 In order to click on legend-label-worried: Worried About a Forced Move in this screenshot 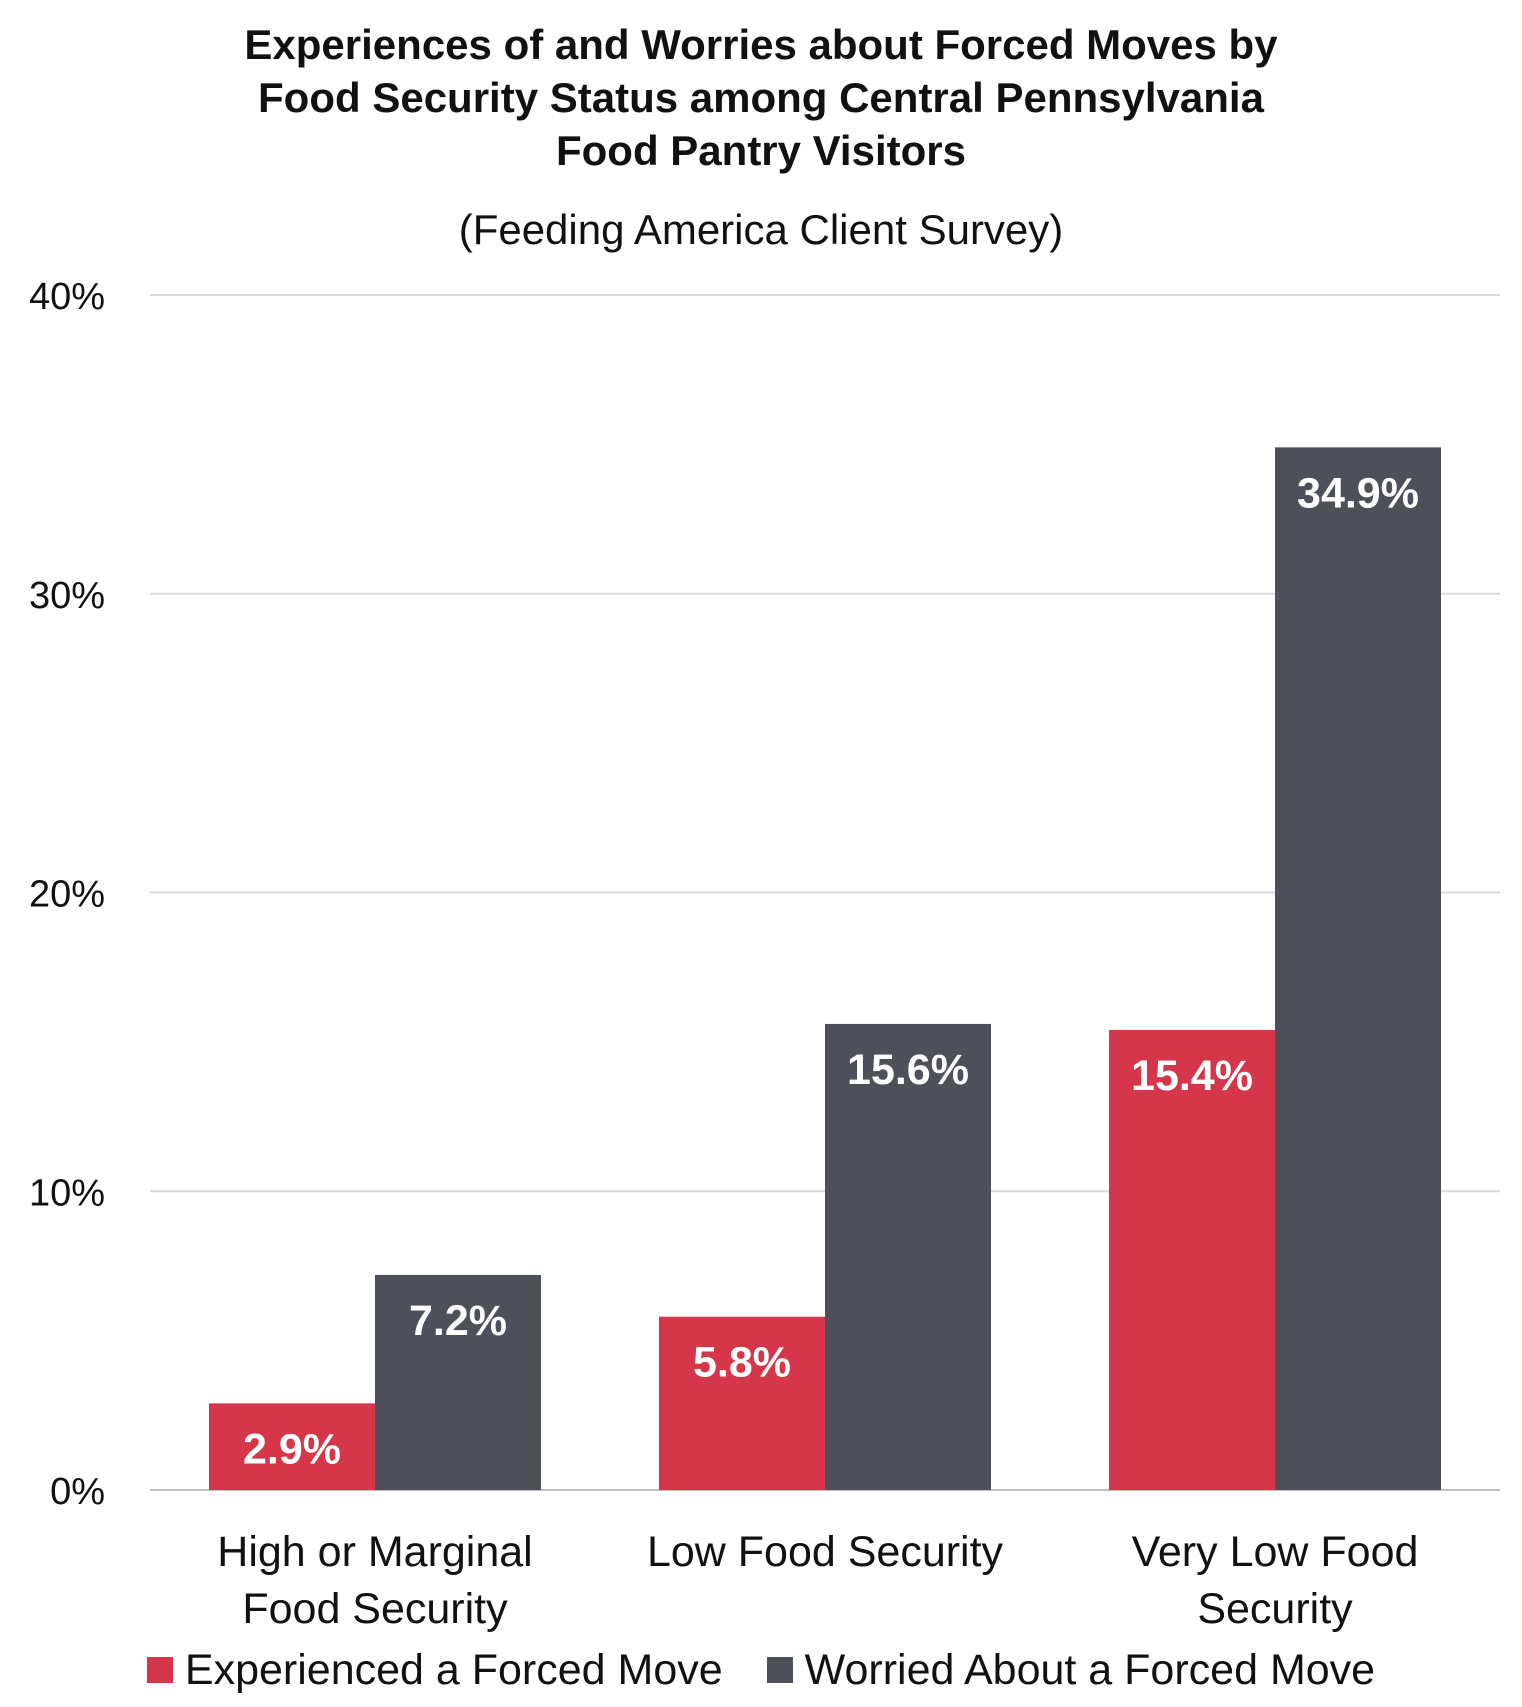, I will do `click(1090, 1669)`.